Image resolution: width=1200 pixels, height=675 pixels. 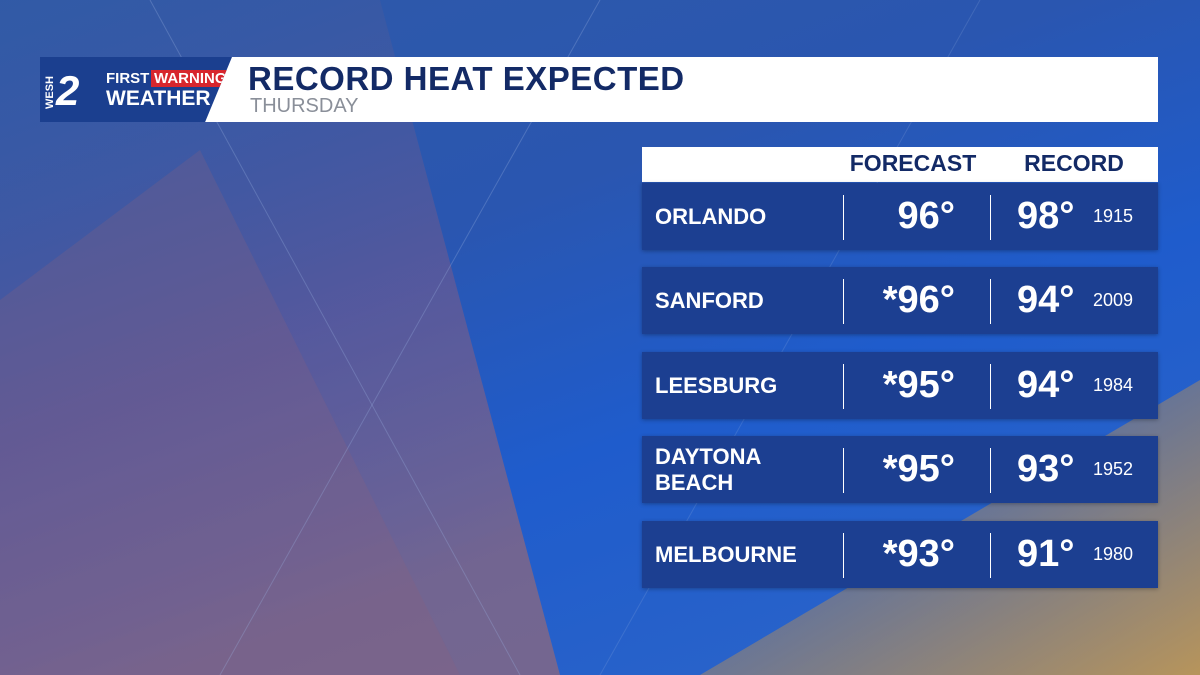 I want to click on forecast: *96°, so click(x=918, y=300).